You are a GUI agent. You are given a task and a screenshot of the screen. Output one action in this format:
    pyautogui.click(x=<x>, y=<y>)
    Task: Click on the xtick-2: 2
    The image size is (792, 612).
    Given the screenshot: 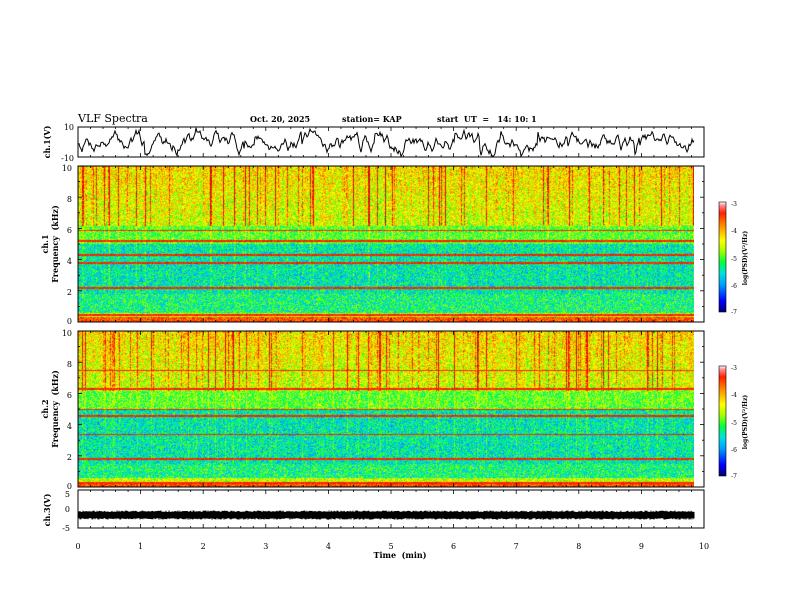 What is the action you would take?
    pyautogui.click(x=203, y=546)
    